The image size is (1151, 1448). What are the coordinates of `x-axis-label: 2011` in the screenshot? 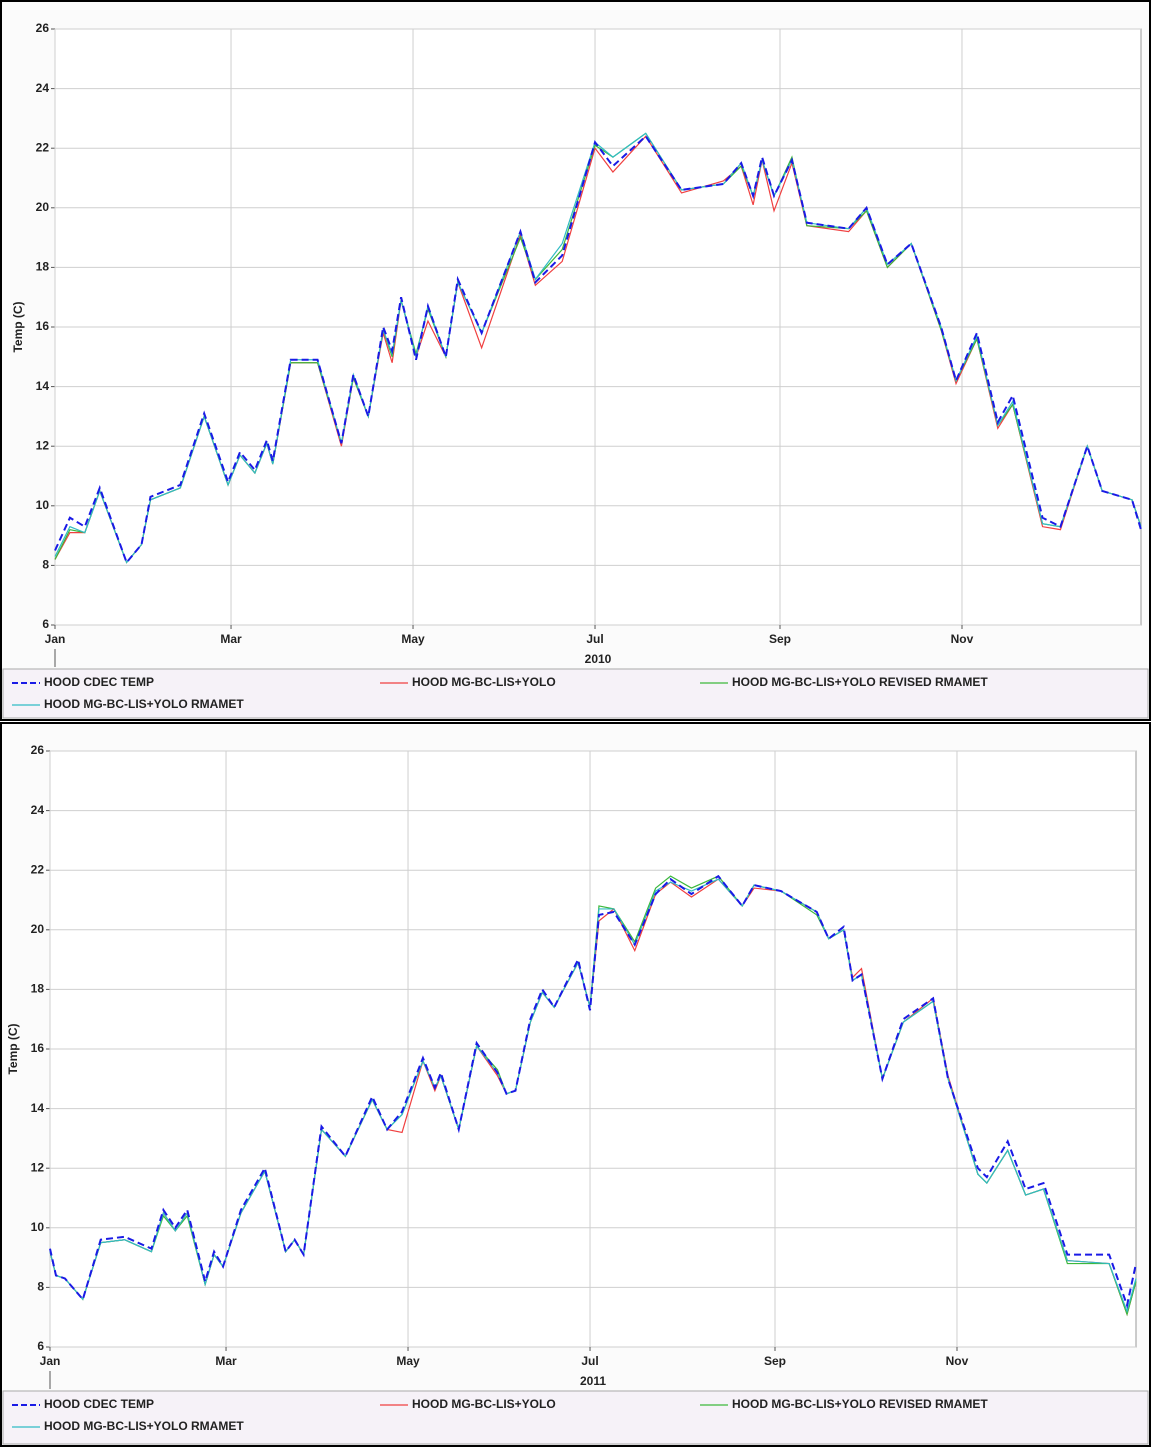 It's located at (593, 1381).